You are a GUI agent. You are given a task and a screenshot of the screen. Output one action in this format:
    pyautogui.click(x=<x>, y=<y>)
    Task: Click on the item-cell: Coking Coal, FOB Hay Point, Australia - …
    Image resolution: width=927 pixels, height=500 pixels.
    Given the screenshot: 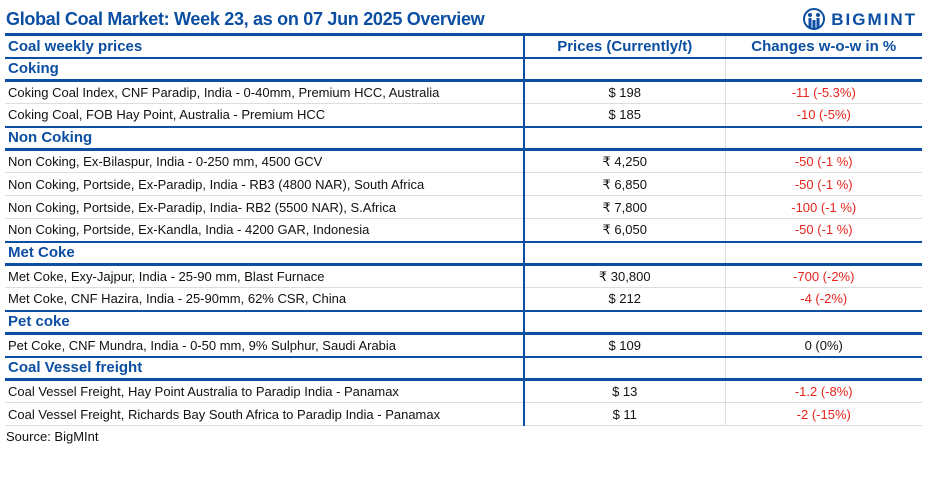 What is the action you would take?
    pyautogui.click(x=265, y=115)
    